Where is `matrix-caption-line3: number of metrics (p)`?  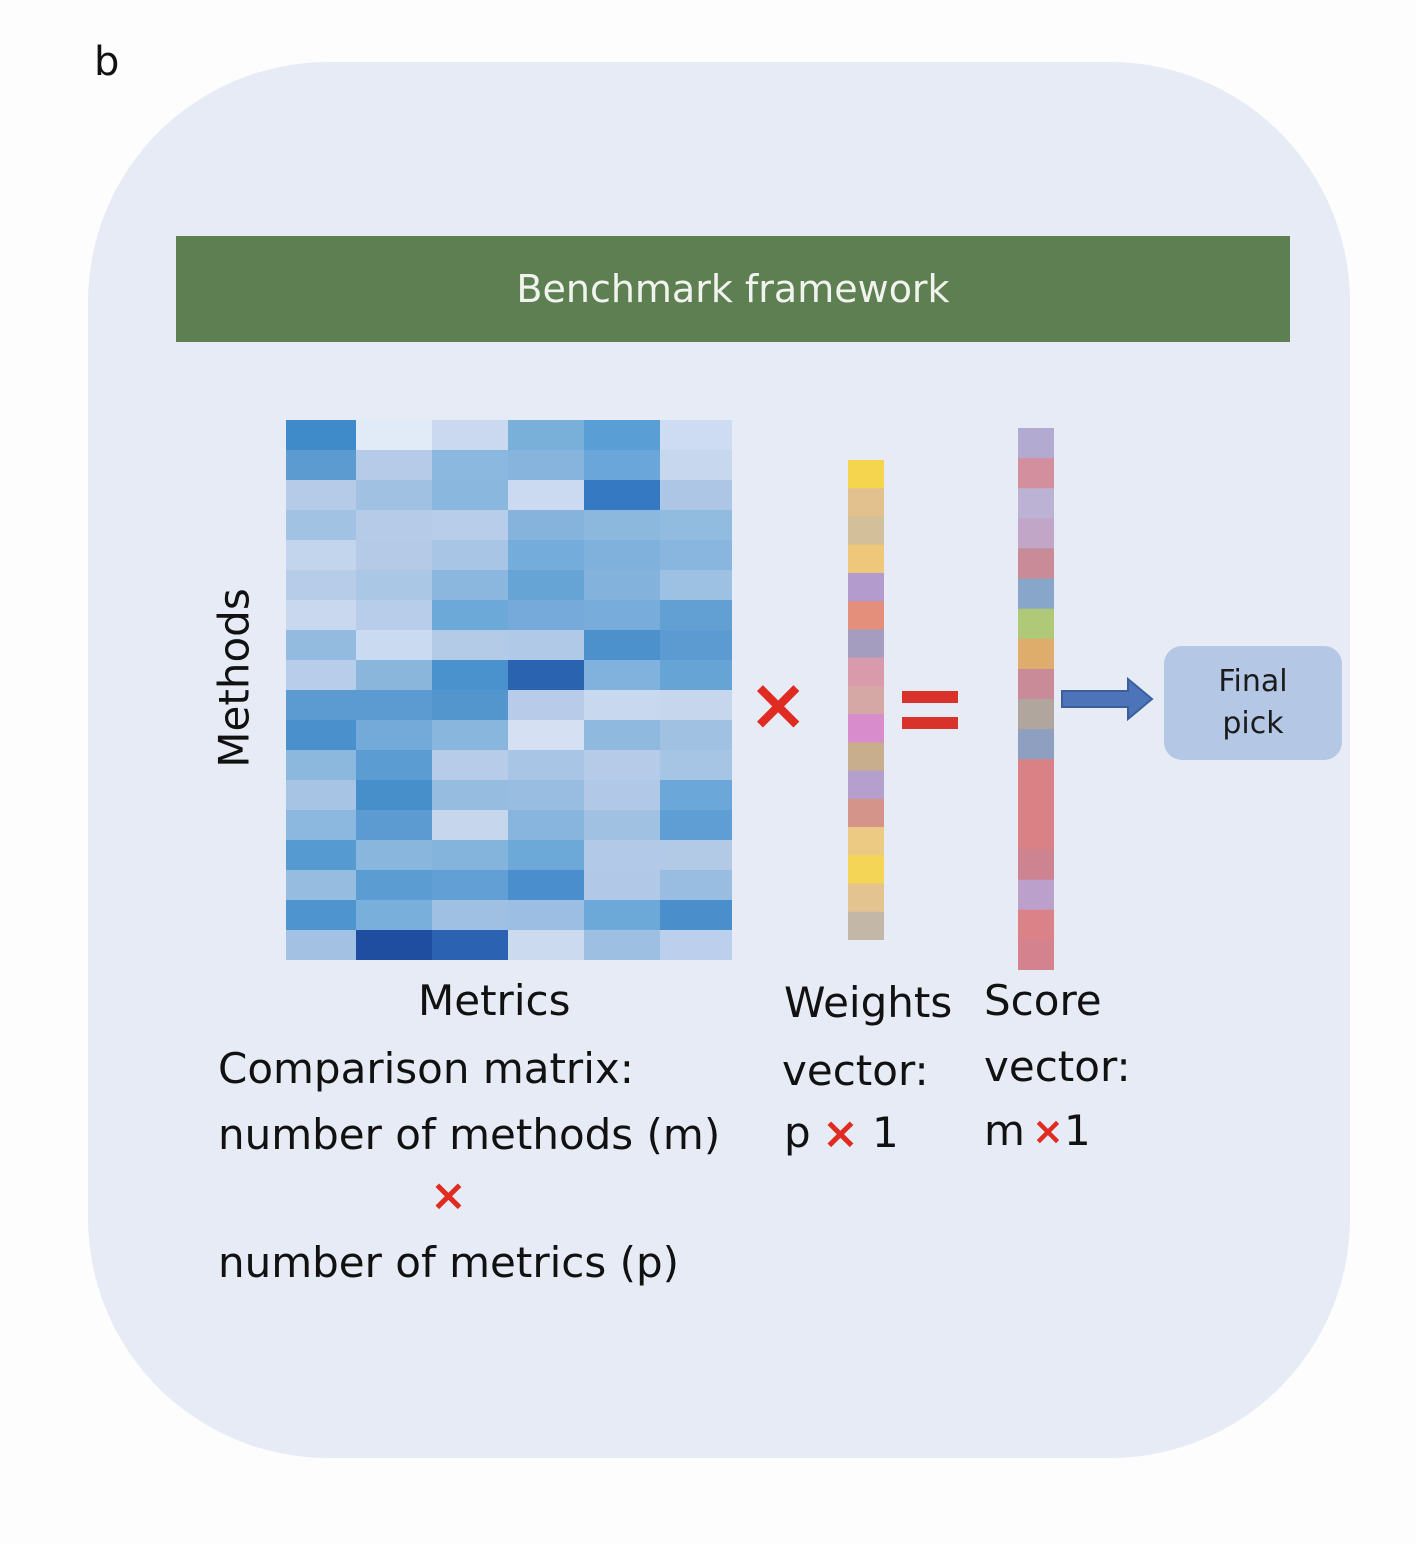 matrix-caption-line3: number of metrics (p) is located at coordinates (449, 1262).